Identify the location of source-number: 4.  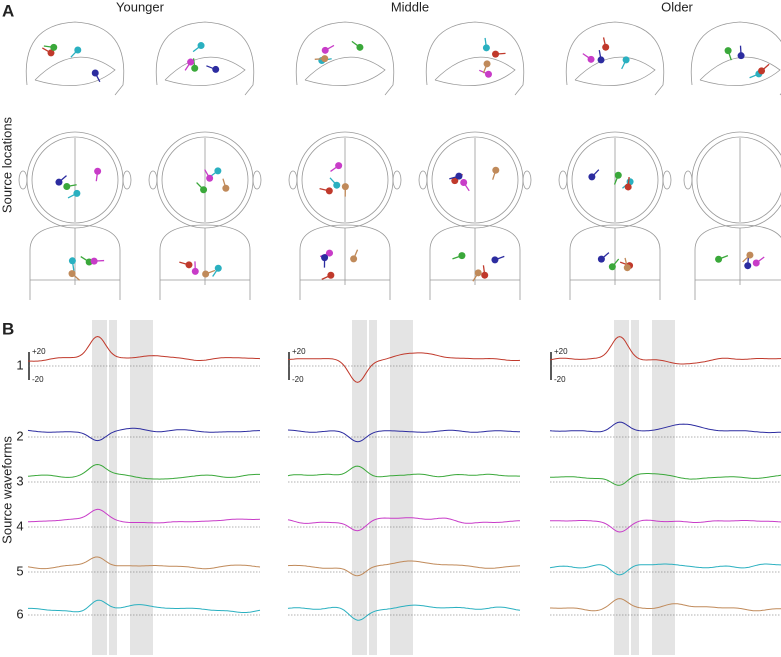
(19, 525).